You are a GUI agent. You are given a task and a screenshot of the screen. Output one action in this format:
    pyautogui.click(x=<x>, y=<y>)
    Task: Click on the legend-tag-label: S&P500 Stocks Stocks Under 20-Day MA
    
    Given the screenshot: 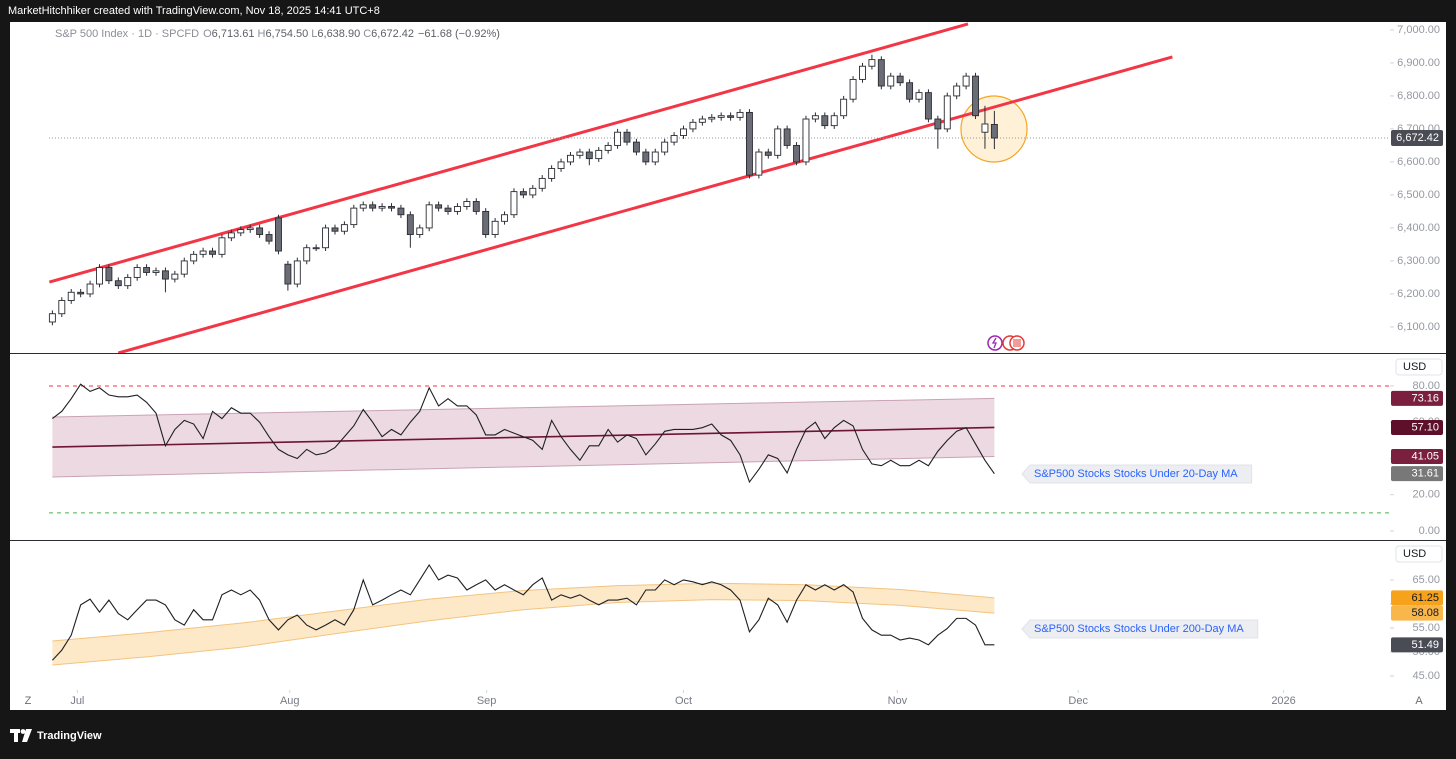 What is the action you would take?
    pyautogui.click(x=1136, y=474)
    